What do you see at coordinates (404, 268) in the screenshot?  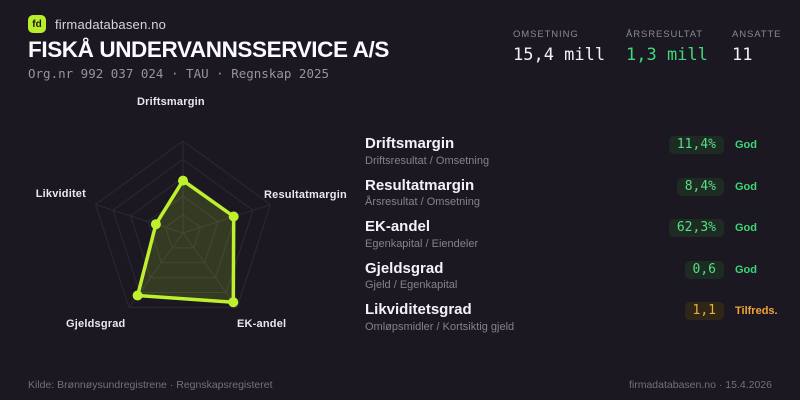 I see `metric-title: Gjeldsgrad` at bounding box center [404, 268].